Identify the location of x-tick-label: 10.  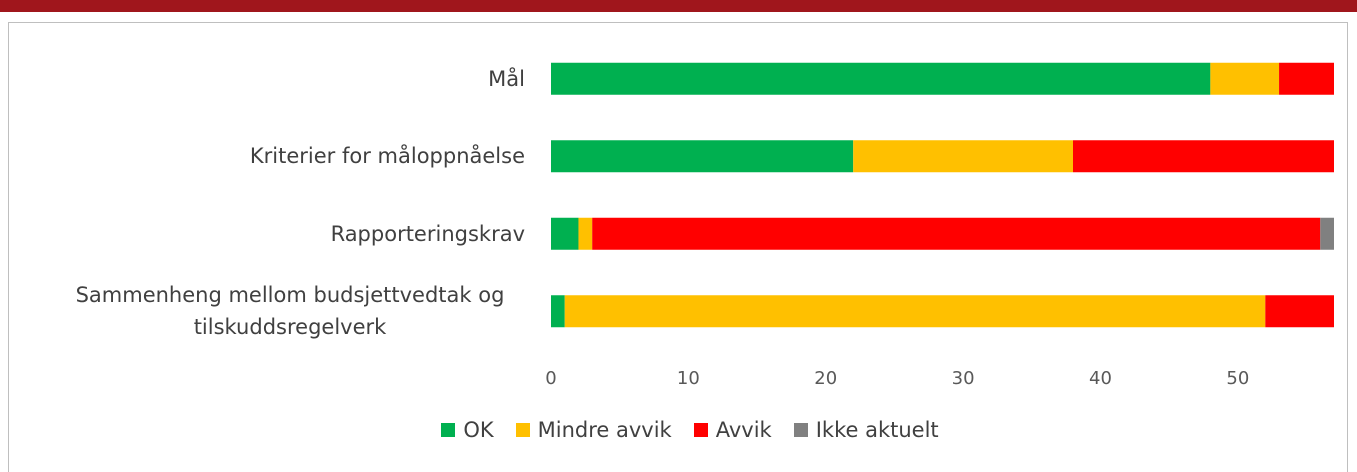
(688, 378).